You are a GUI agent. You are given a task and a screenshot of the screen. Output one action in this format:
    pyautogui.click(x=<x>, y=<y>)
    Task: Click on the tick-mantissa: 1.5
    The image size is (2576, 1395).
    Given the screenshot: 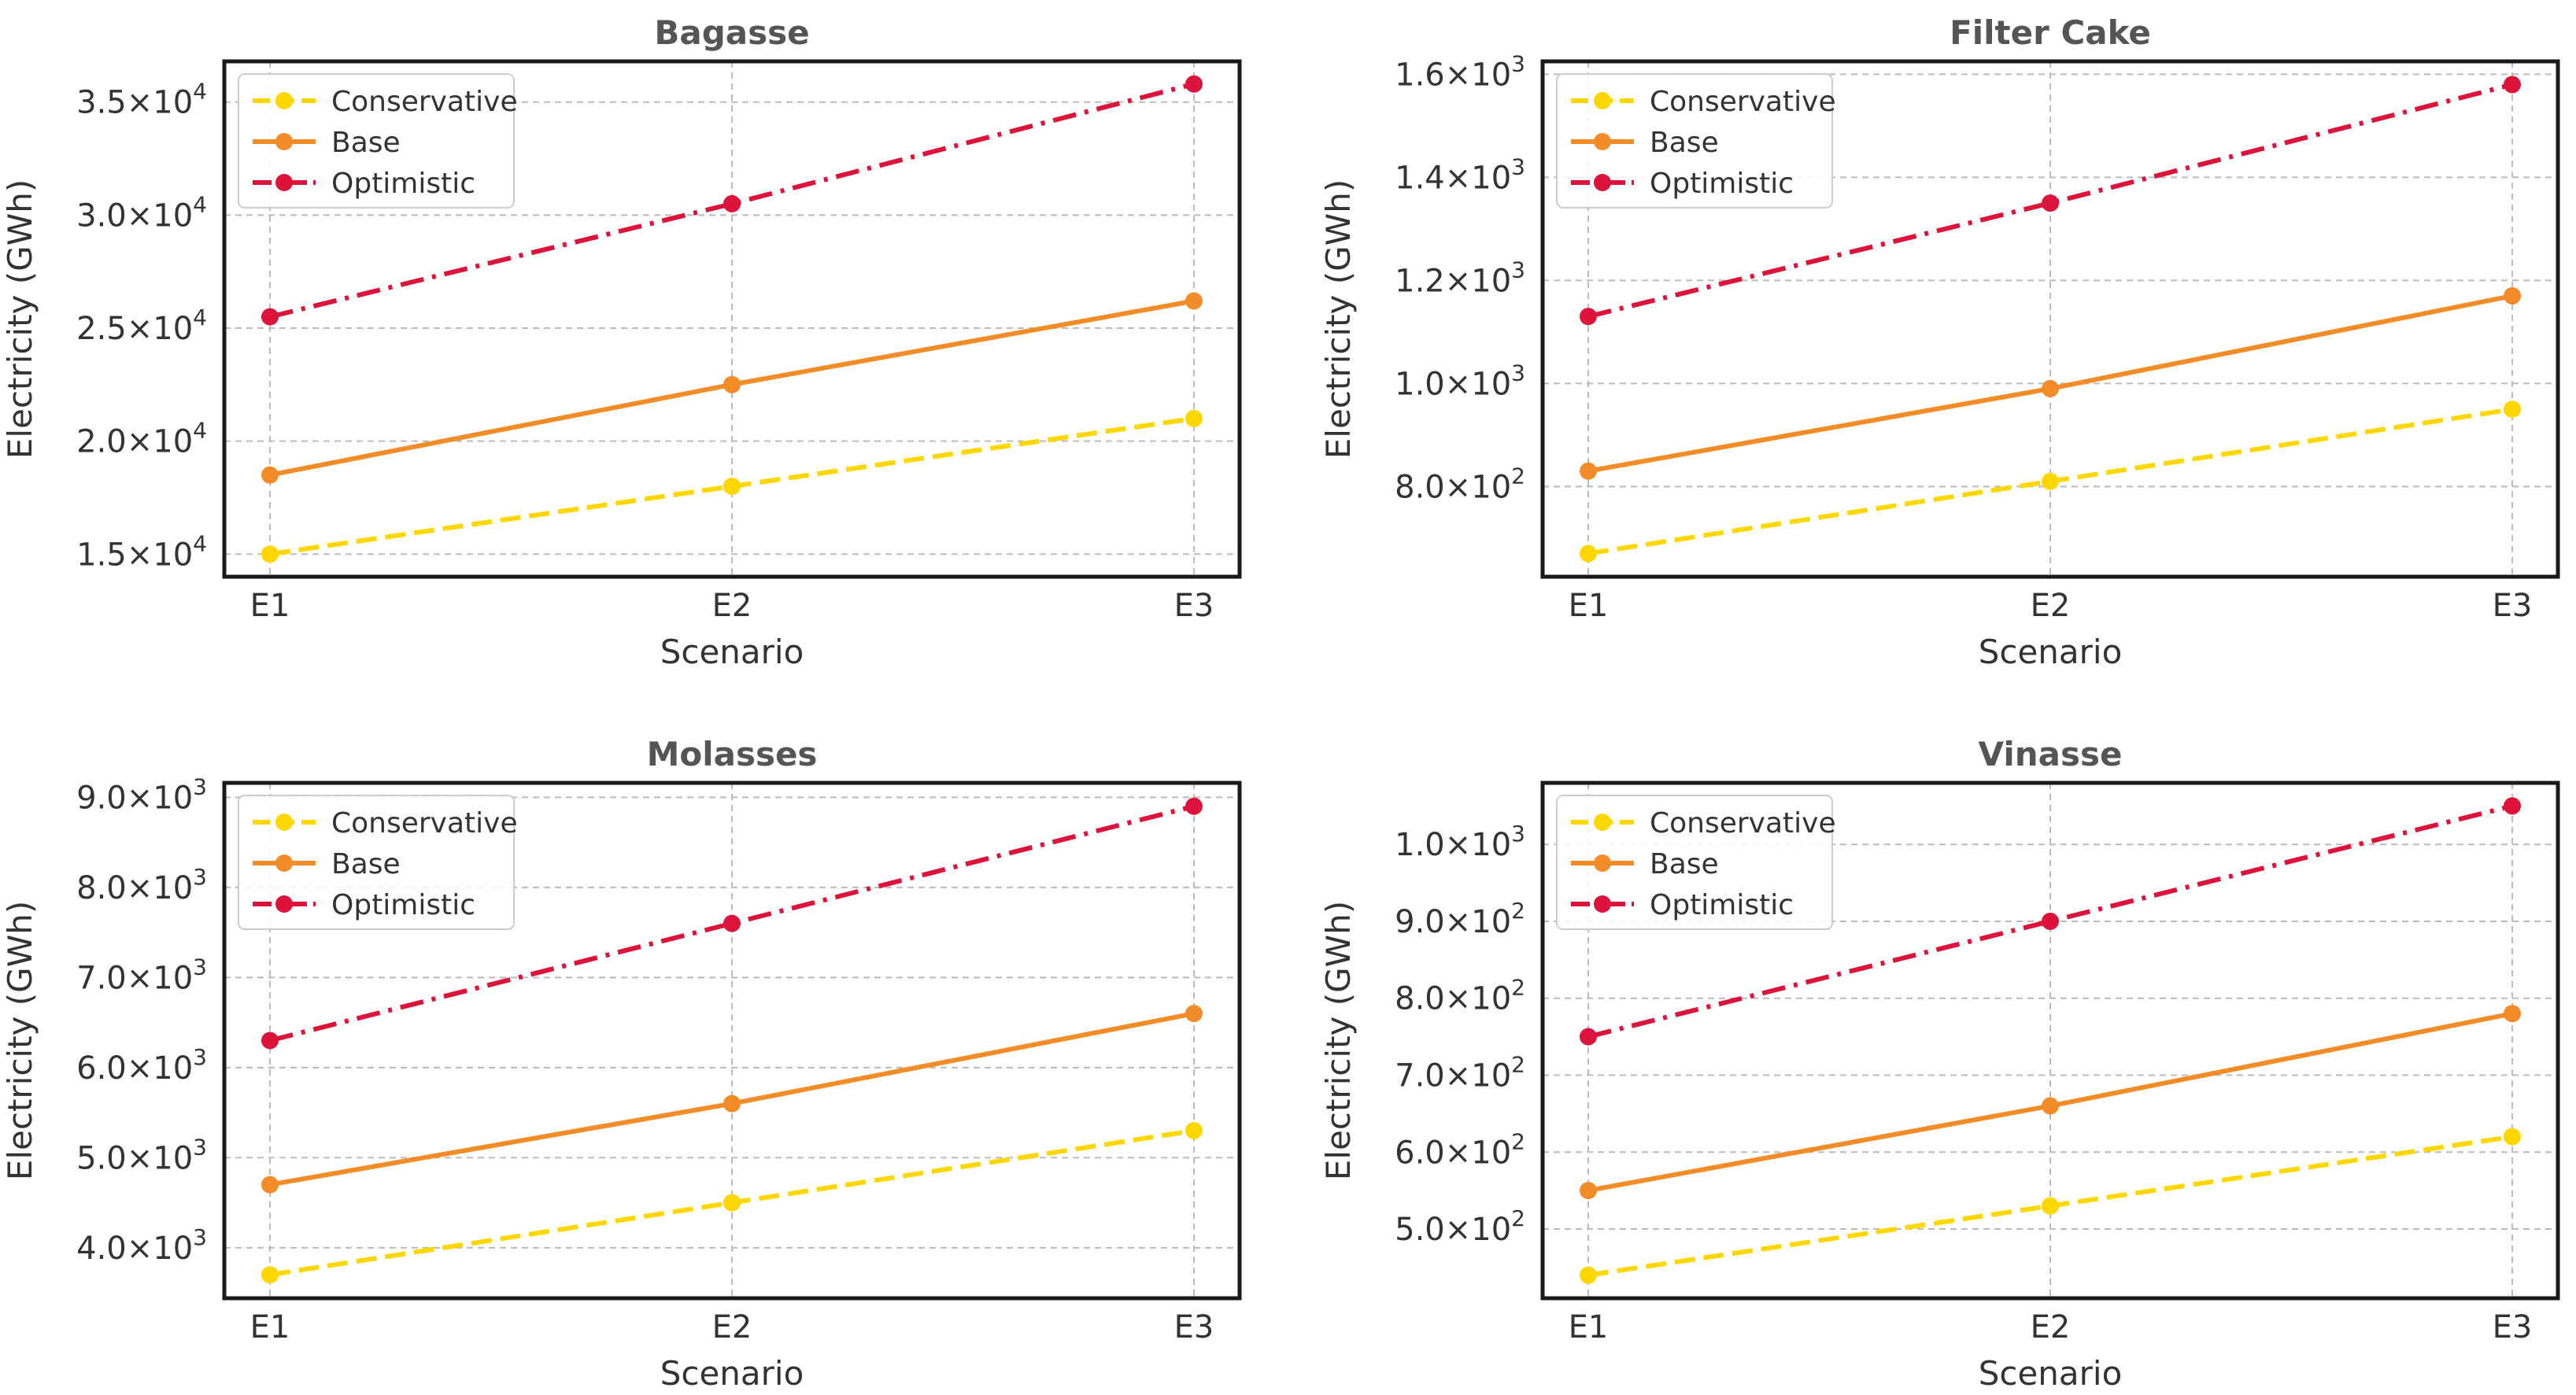 What is the action you would take?
    pyautogui.click(x=101, y=555)
    